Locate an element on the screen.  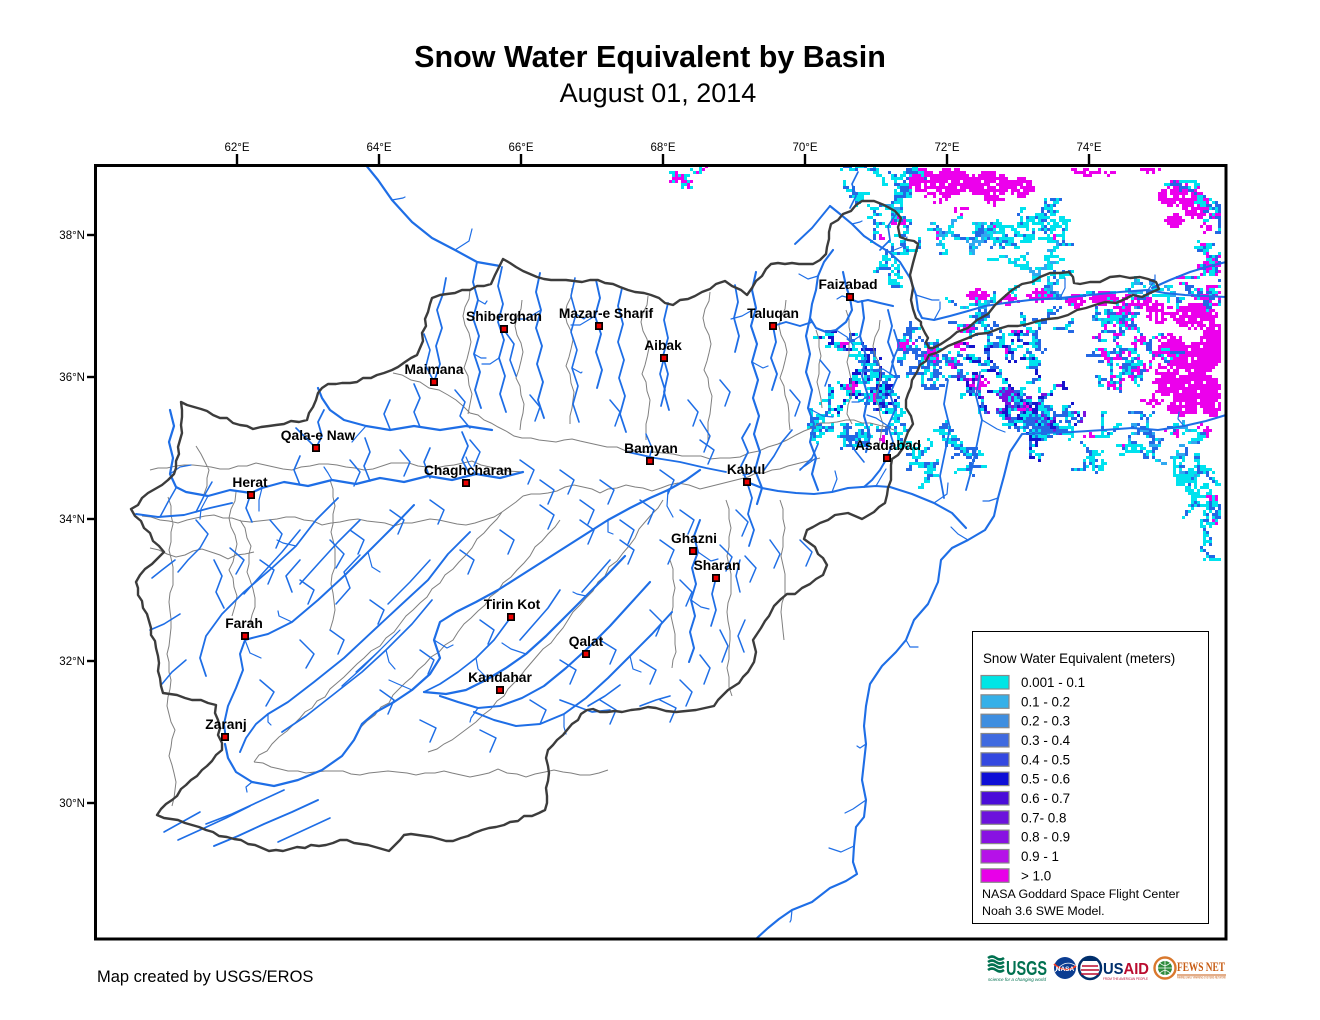
svg-text: 0.1 - 0.2 is located at coordinates (1045, 701).